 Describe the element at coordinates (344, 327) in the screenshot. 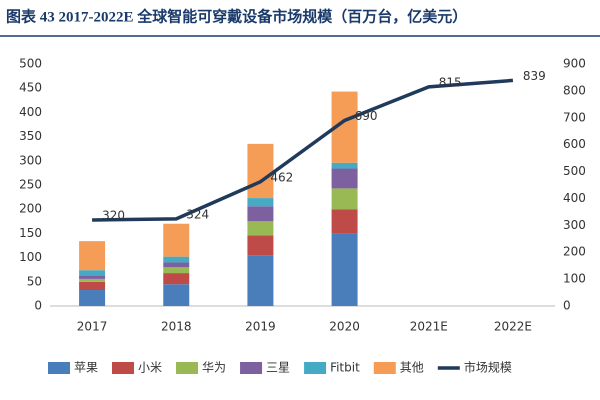

I see `x-tick-label: 2020` at that location.